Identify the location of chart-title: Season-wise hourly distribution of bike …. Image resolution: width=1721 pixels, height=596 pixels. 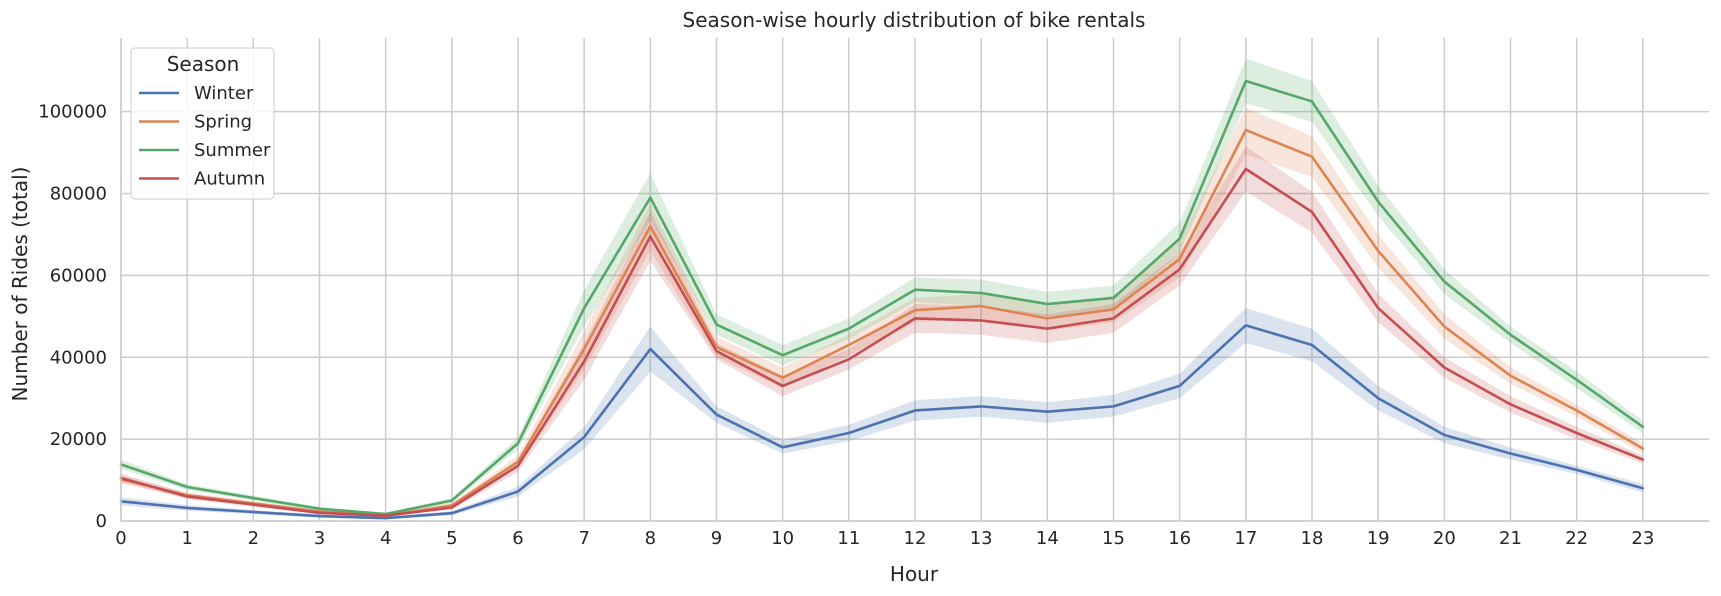
(914, 20).